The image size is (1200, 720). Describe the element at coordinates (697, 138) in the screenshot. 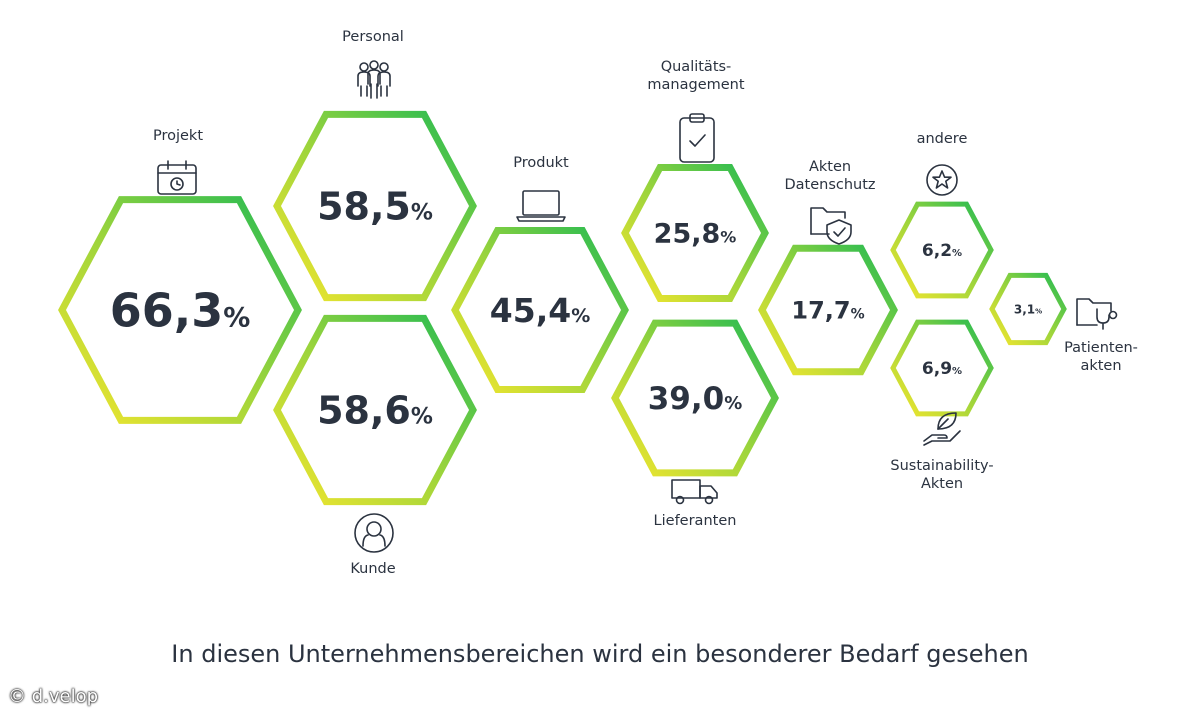

I see `clipboard-check-icon` at that location.